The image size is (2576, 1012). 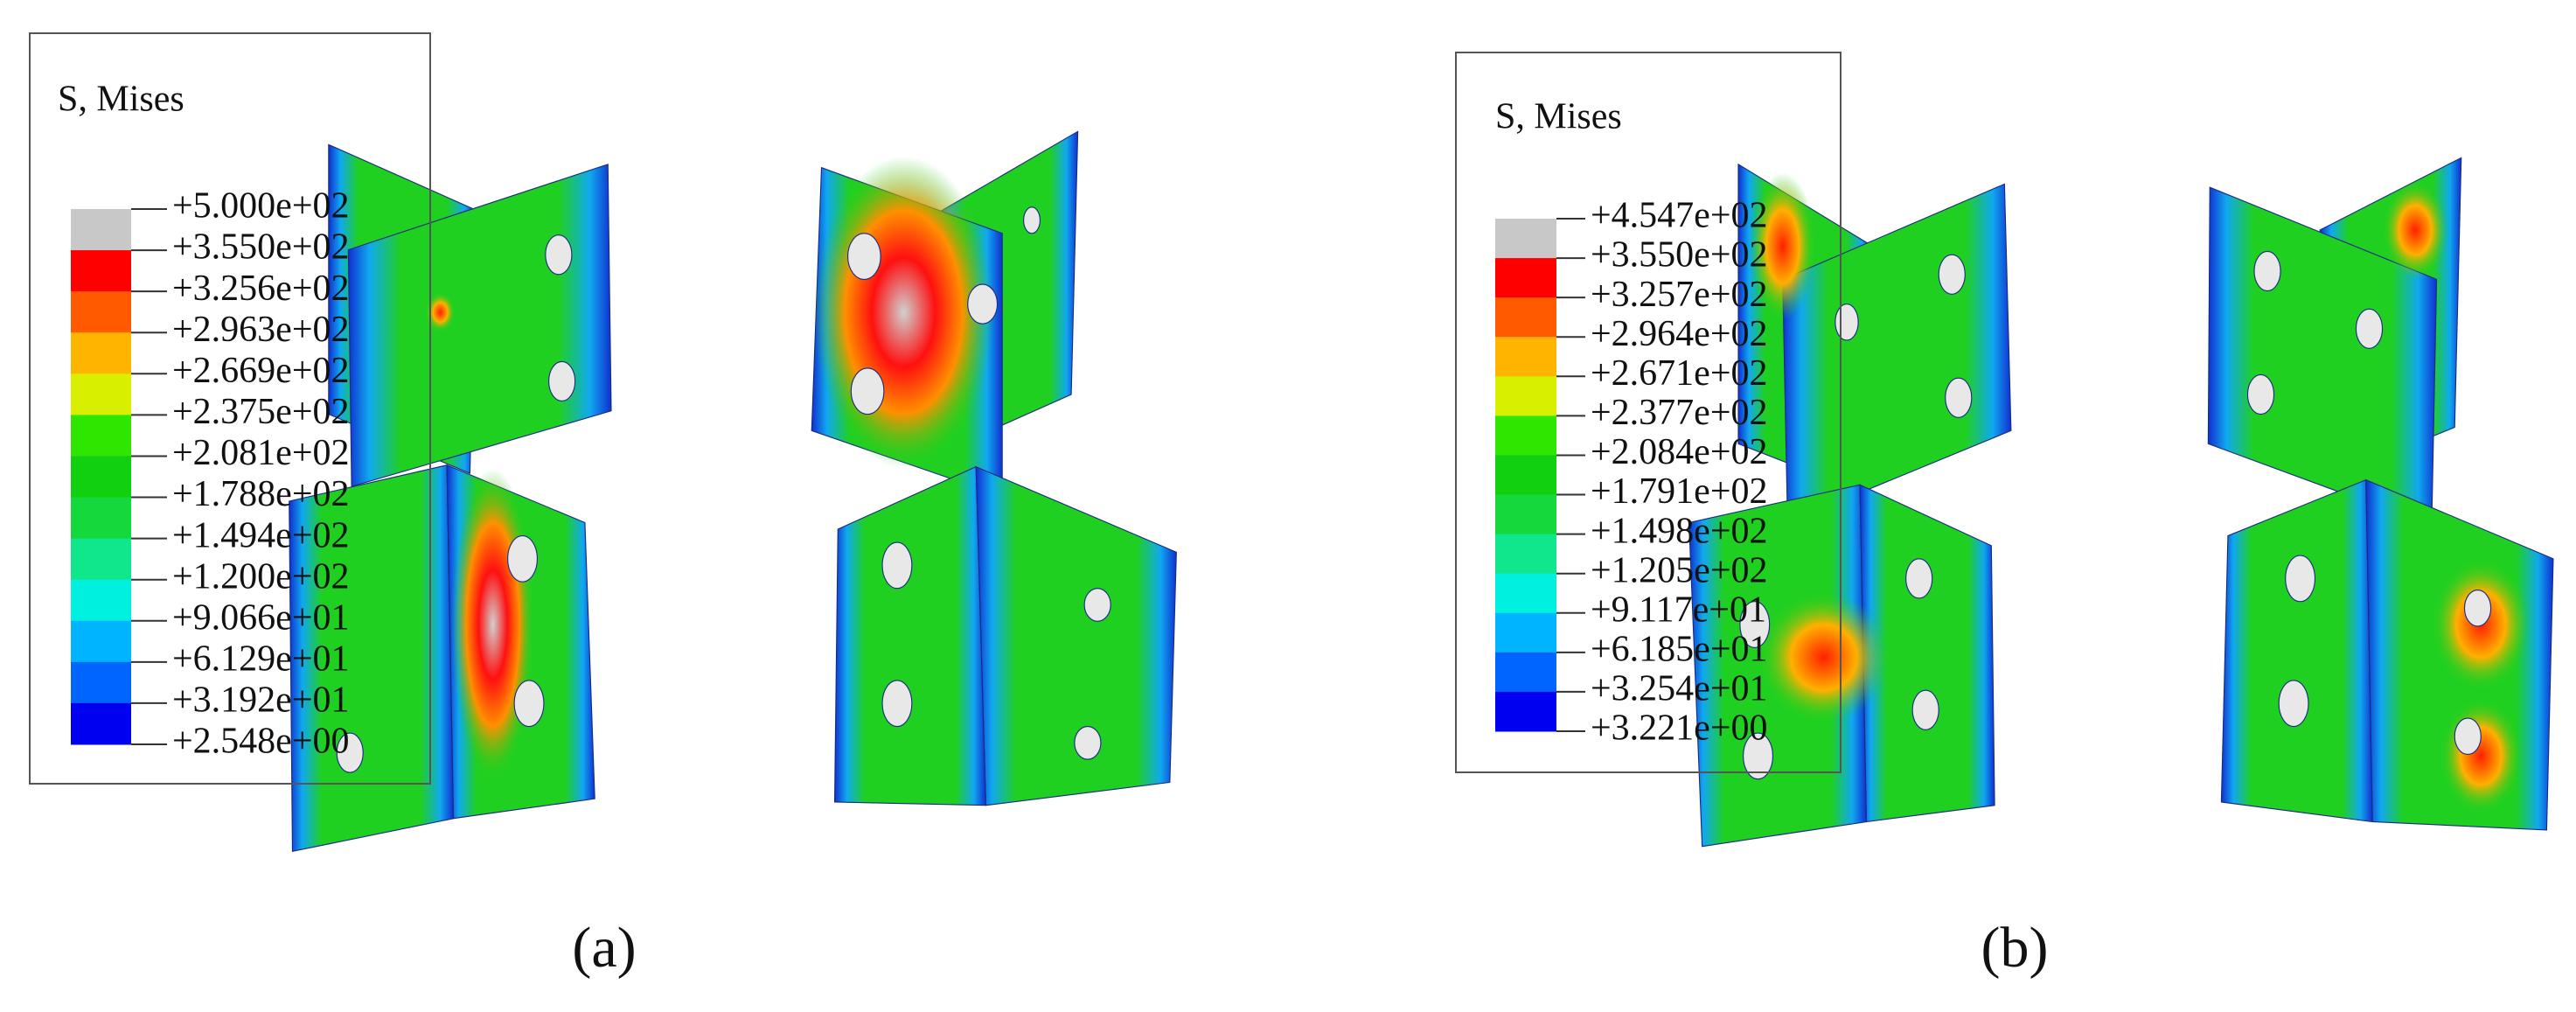 I want to click on legend-label: +6.185e+01, so click(x=1679, y=649).